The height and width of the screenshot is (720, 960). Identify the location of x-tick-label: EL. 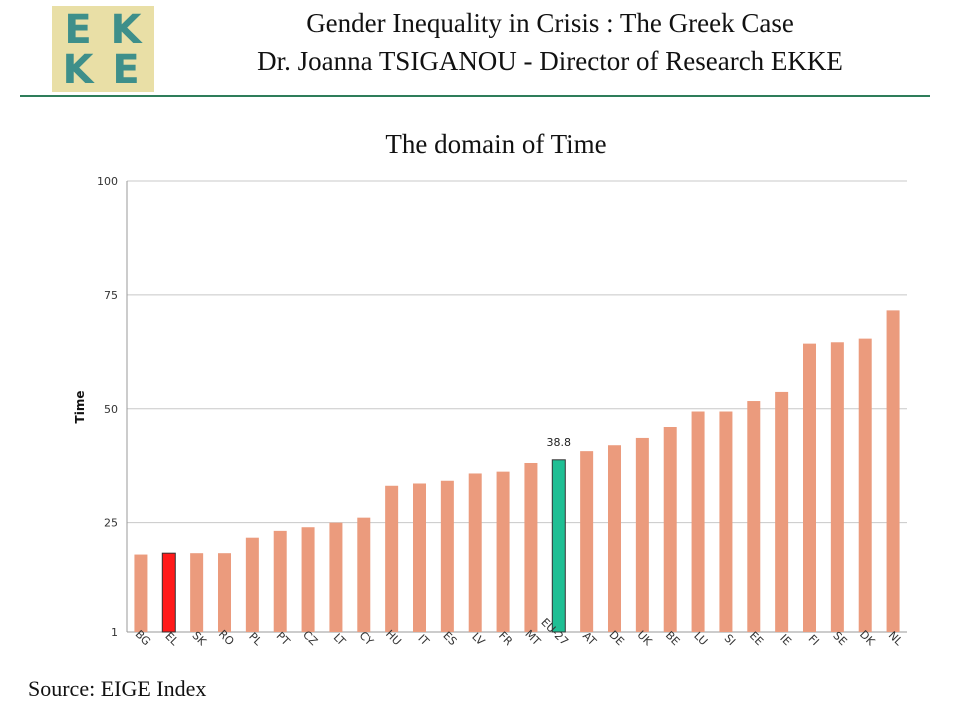
(171, 639).